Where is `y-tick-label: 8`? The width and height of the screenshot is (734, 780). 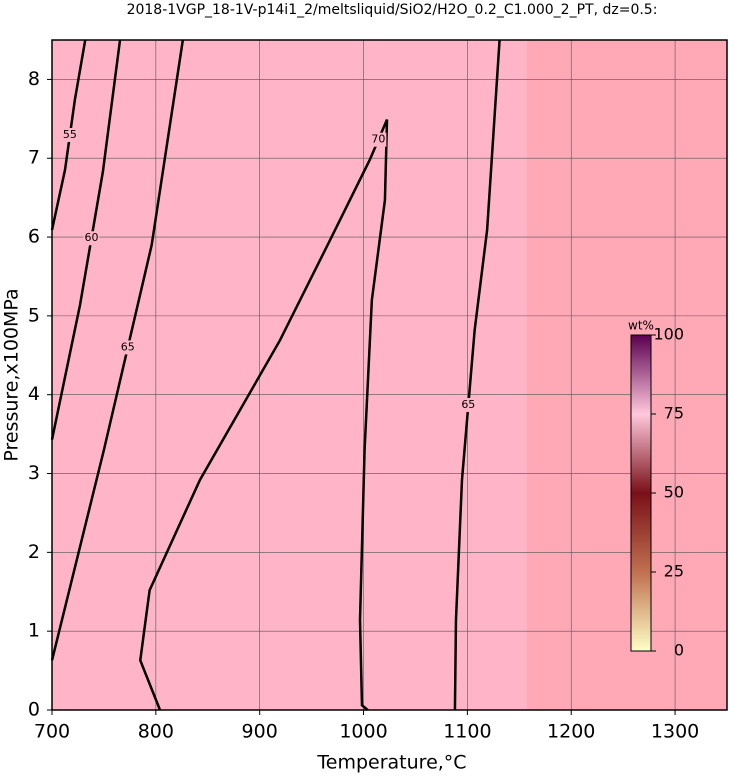
y-tick-label: 8 is located at coordinates (34, 79).